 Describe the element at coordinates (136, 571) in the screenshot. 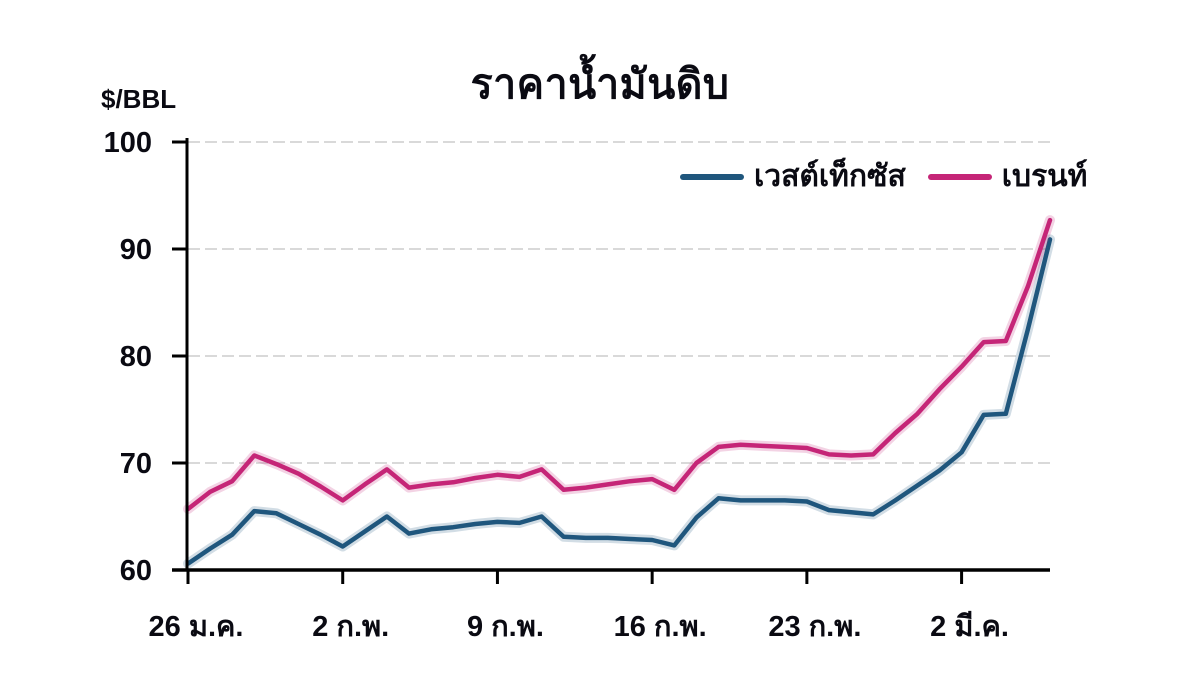

I see `y-tick-label-60: 60` at that location.